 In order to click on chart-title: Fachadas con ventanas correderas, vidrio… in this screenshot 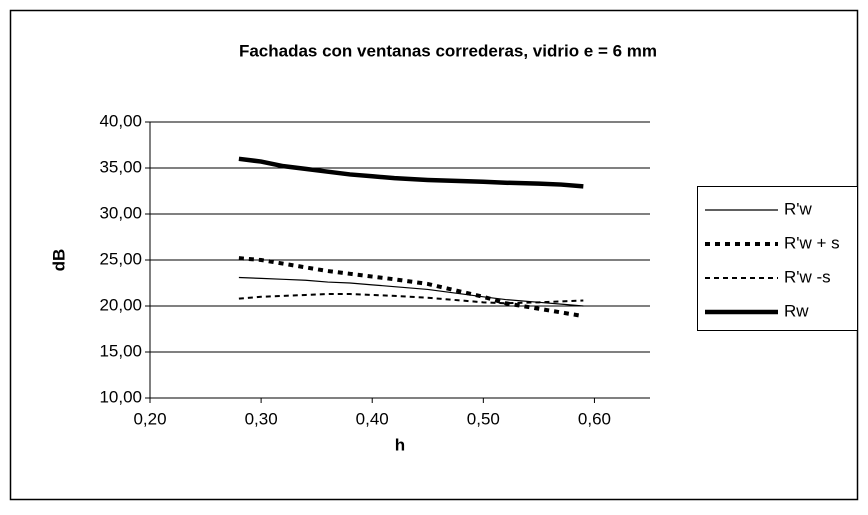, I will do `click(448, 50)`.